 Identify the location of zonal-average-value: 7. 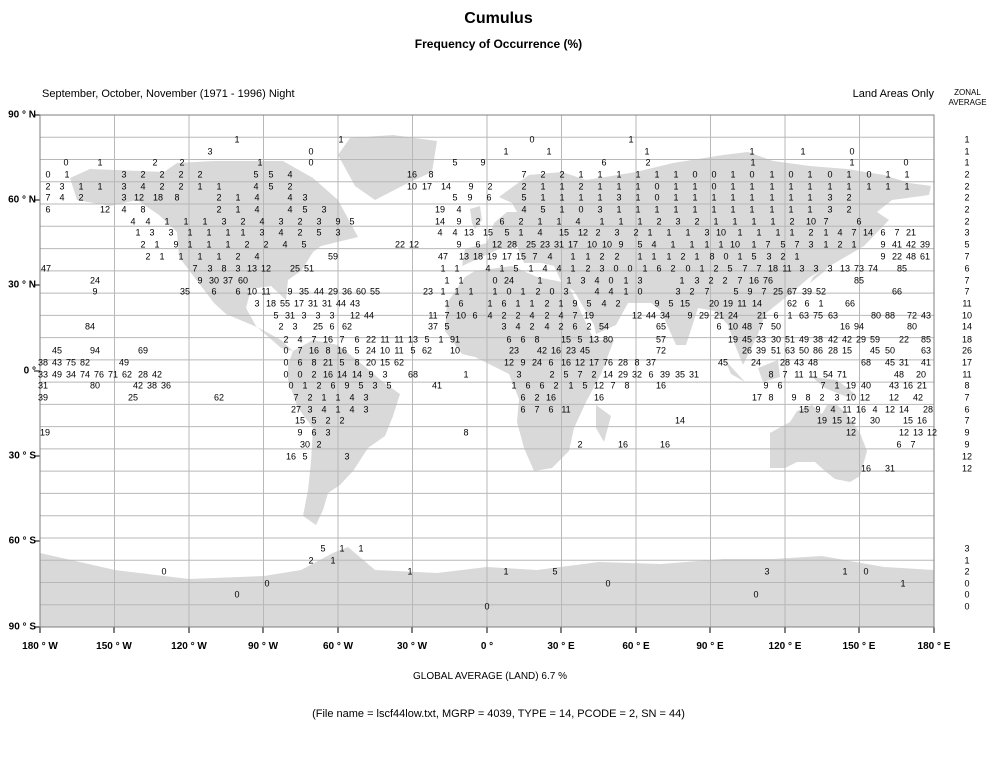
(967, 280).